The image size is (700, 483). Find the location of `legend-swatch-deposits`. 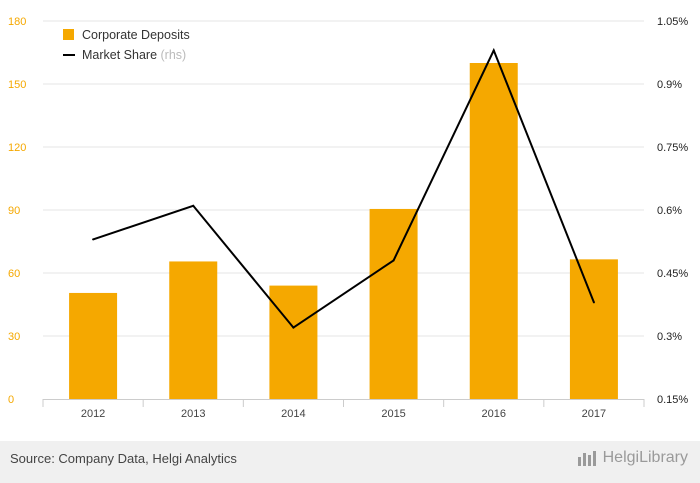

legend-swatch-deposits is located at coordinates (68, 34).